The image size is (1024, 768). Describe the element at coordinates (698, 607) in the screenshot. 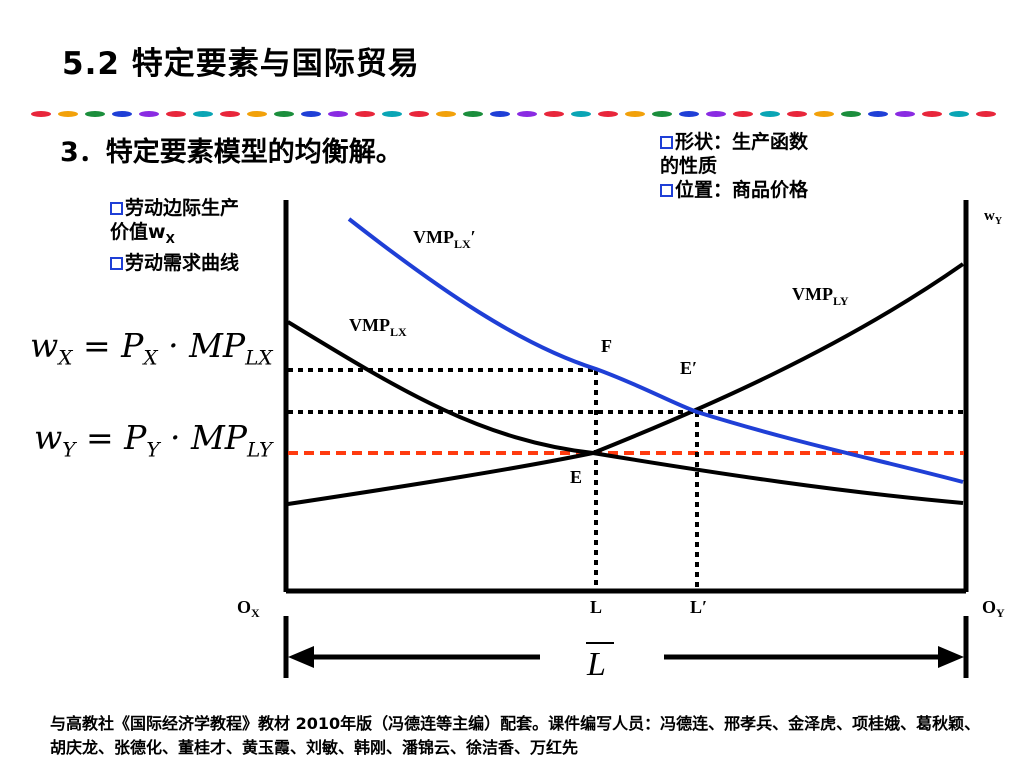

I see `axis-label-L-prime: L′` at that location.